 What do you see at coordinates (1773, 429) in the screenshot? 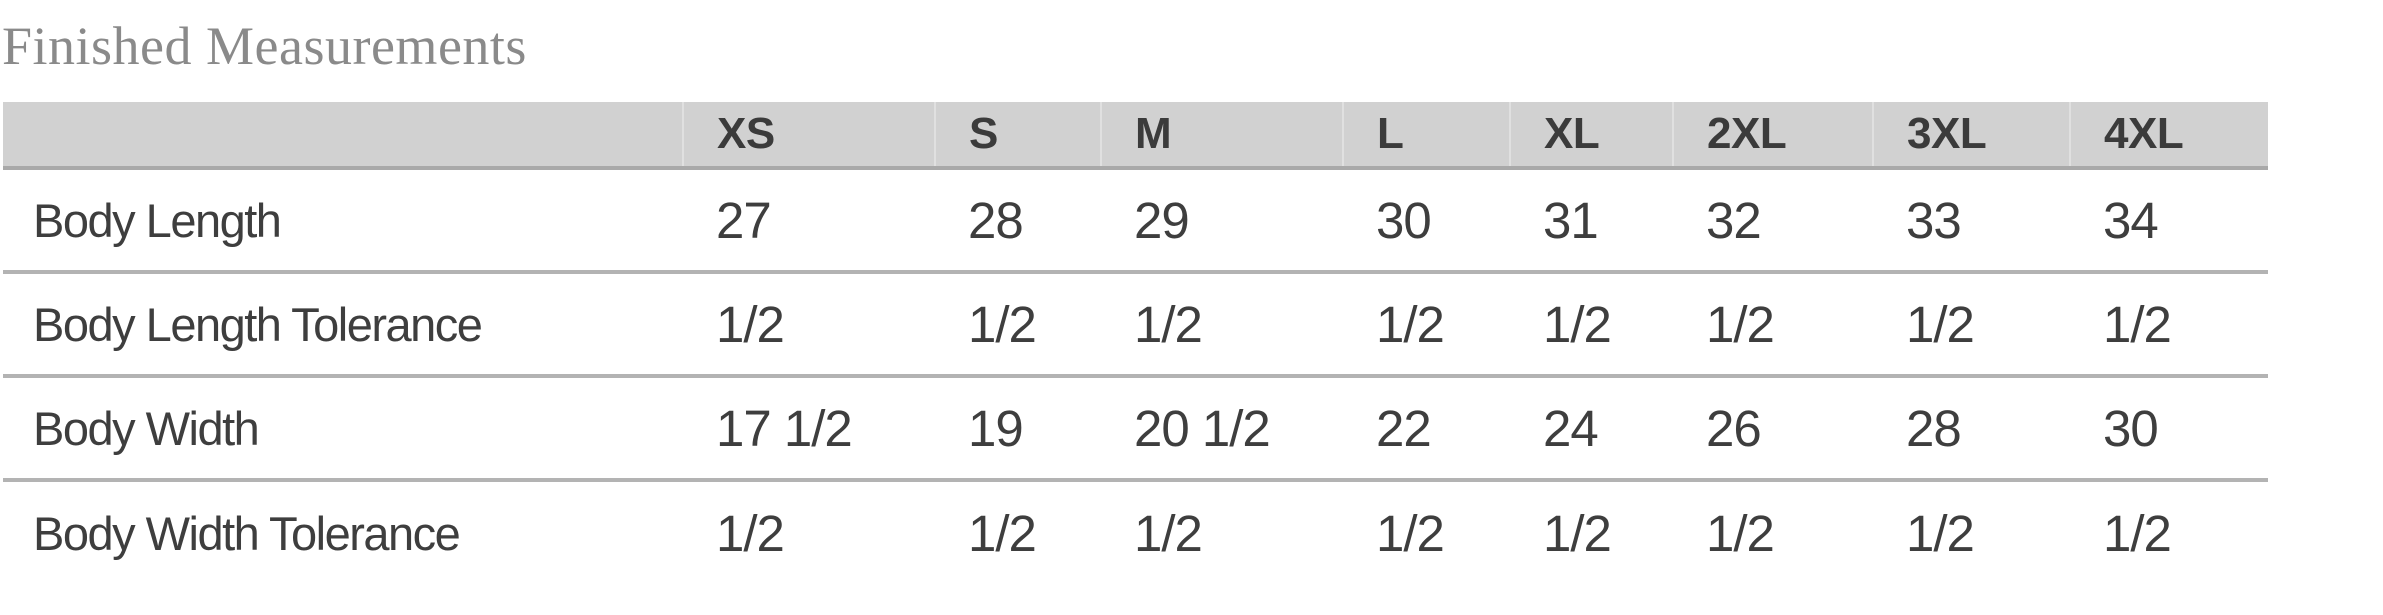
I see `measurement-cell: 26` at bounding box center [1773, 429].